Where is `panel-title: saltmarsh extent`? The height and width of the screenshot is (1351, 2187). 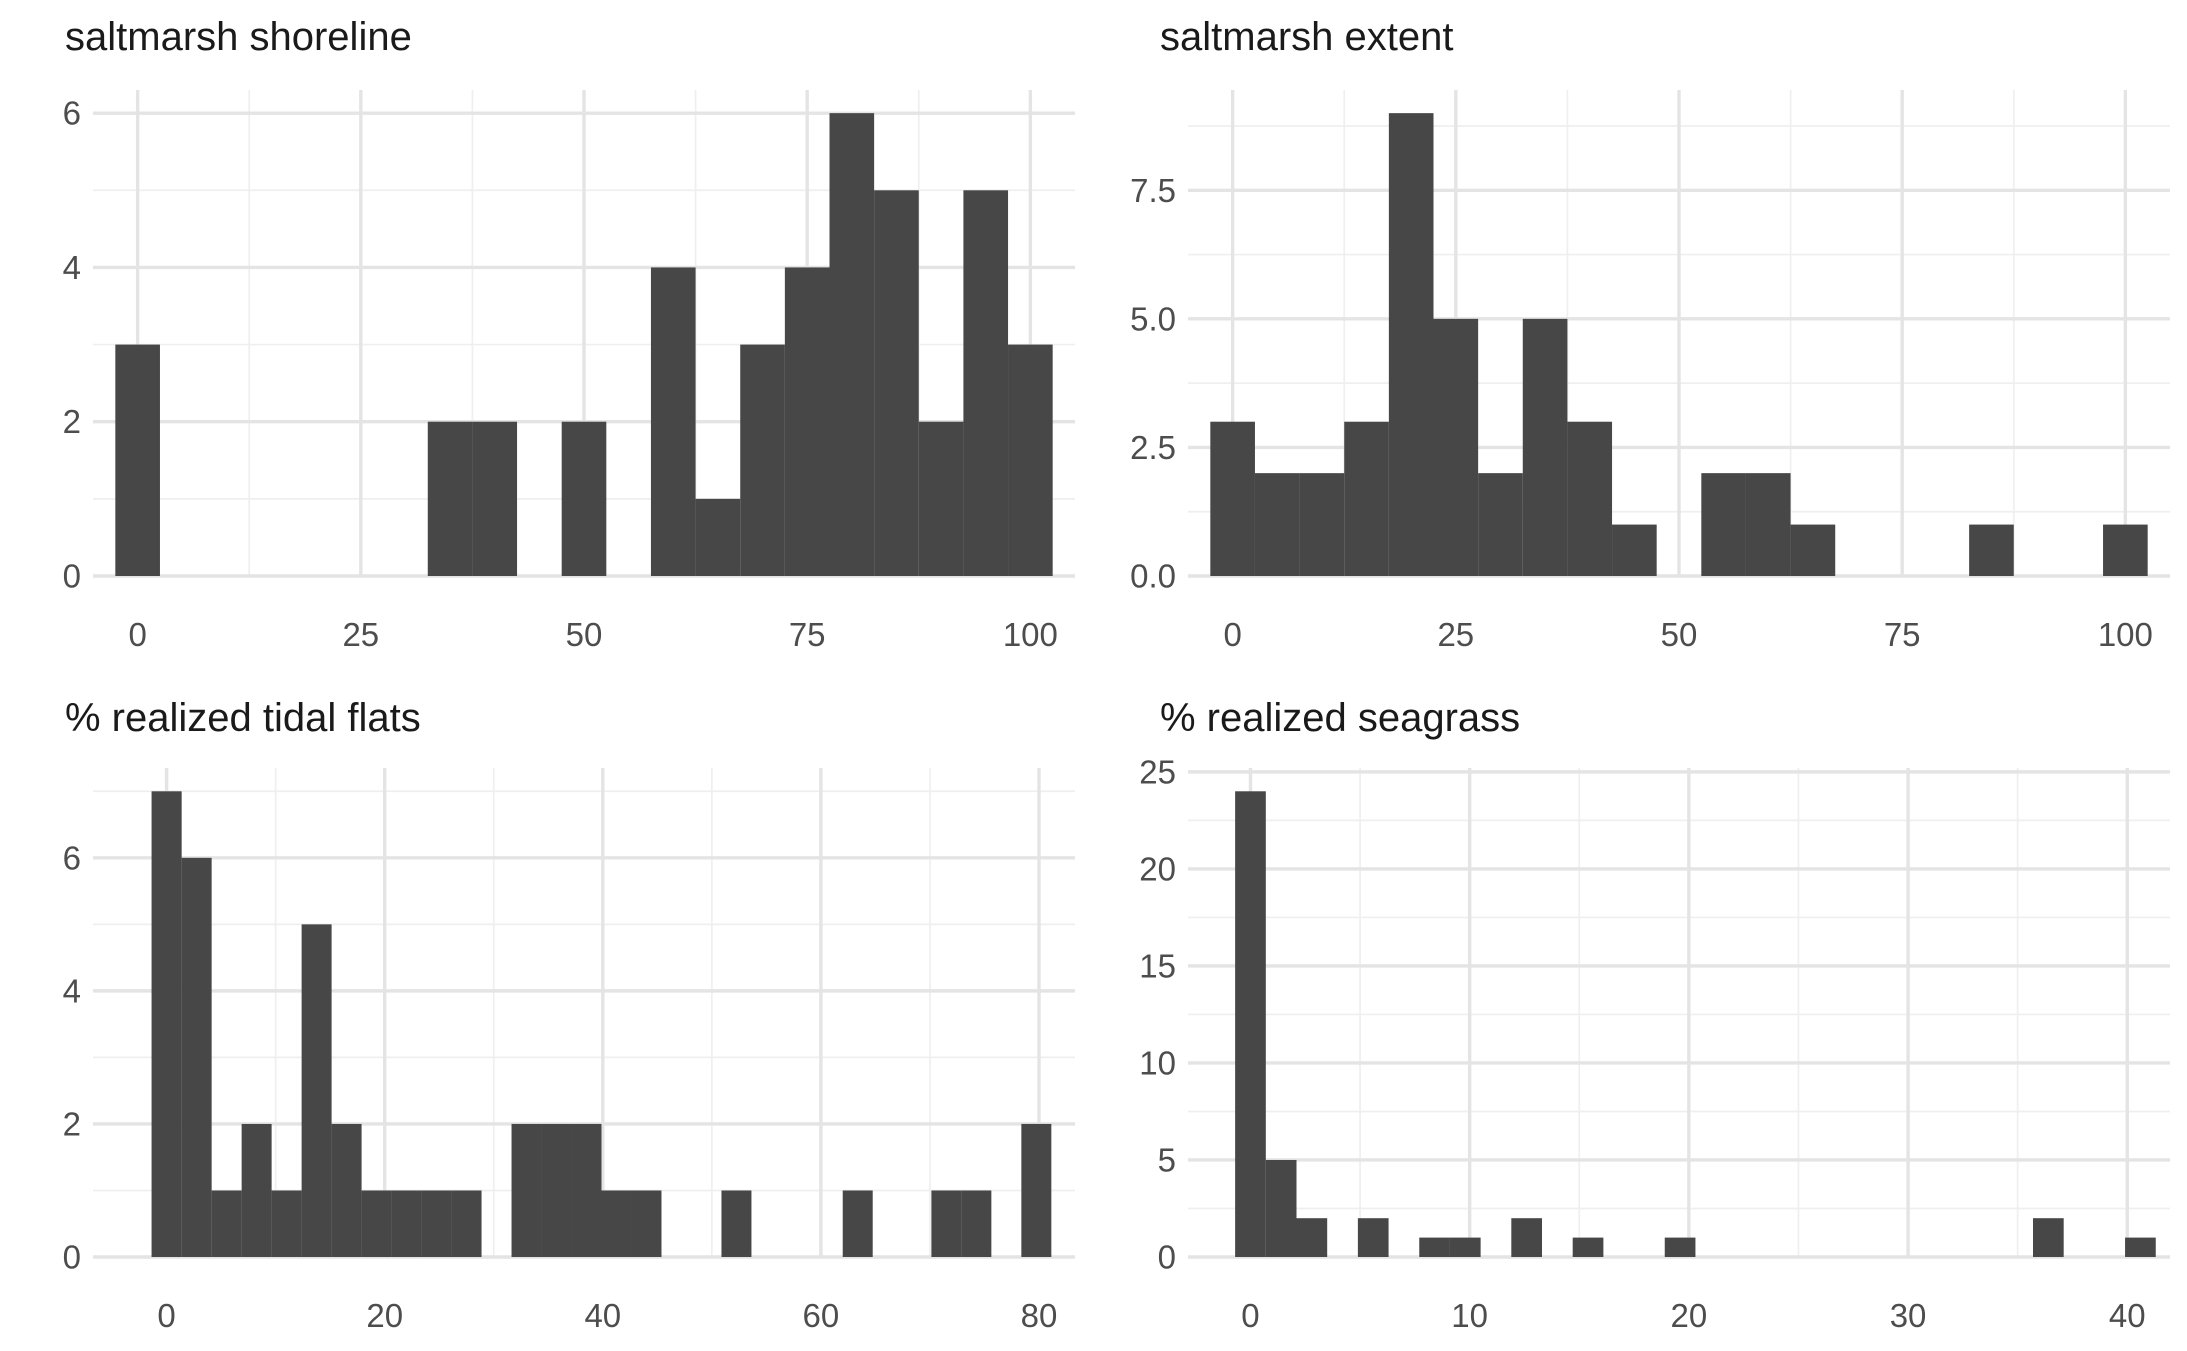
panel-title: saltmarsh extent is located at coordinates (1306, 37).